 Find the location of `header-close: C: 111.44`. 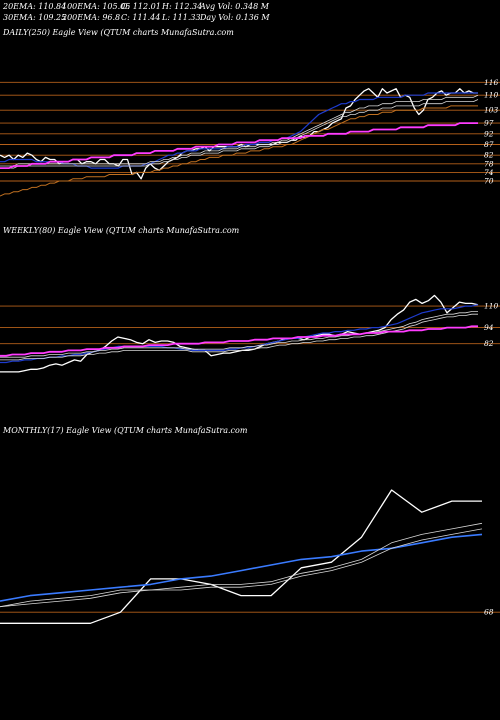

header-close: C: 111.44 is located at coordinates (140, 17).